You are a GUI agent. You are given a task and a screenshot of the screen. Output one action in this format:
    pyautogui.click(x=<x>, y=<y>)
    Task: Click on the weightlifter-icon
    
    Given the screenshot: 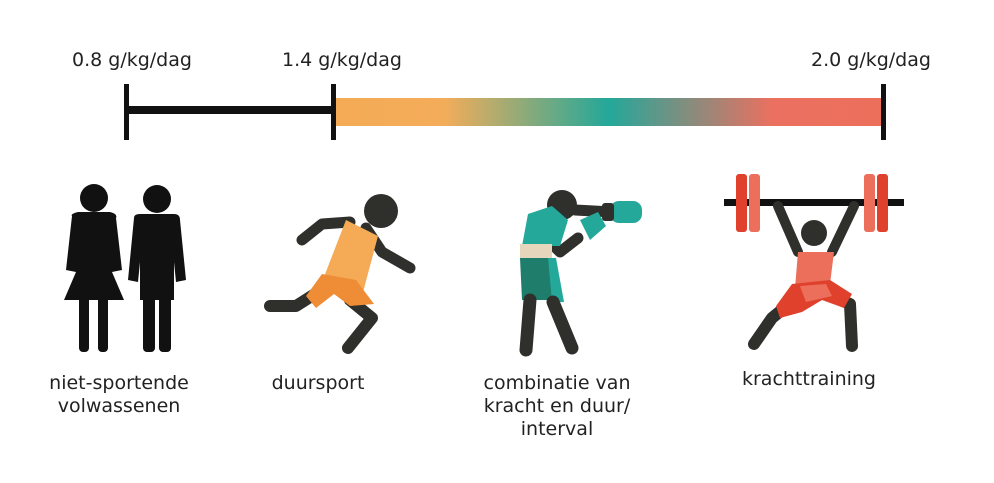 What is the action you would take?
    pyautogui.click(x=814, y=263)
    